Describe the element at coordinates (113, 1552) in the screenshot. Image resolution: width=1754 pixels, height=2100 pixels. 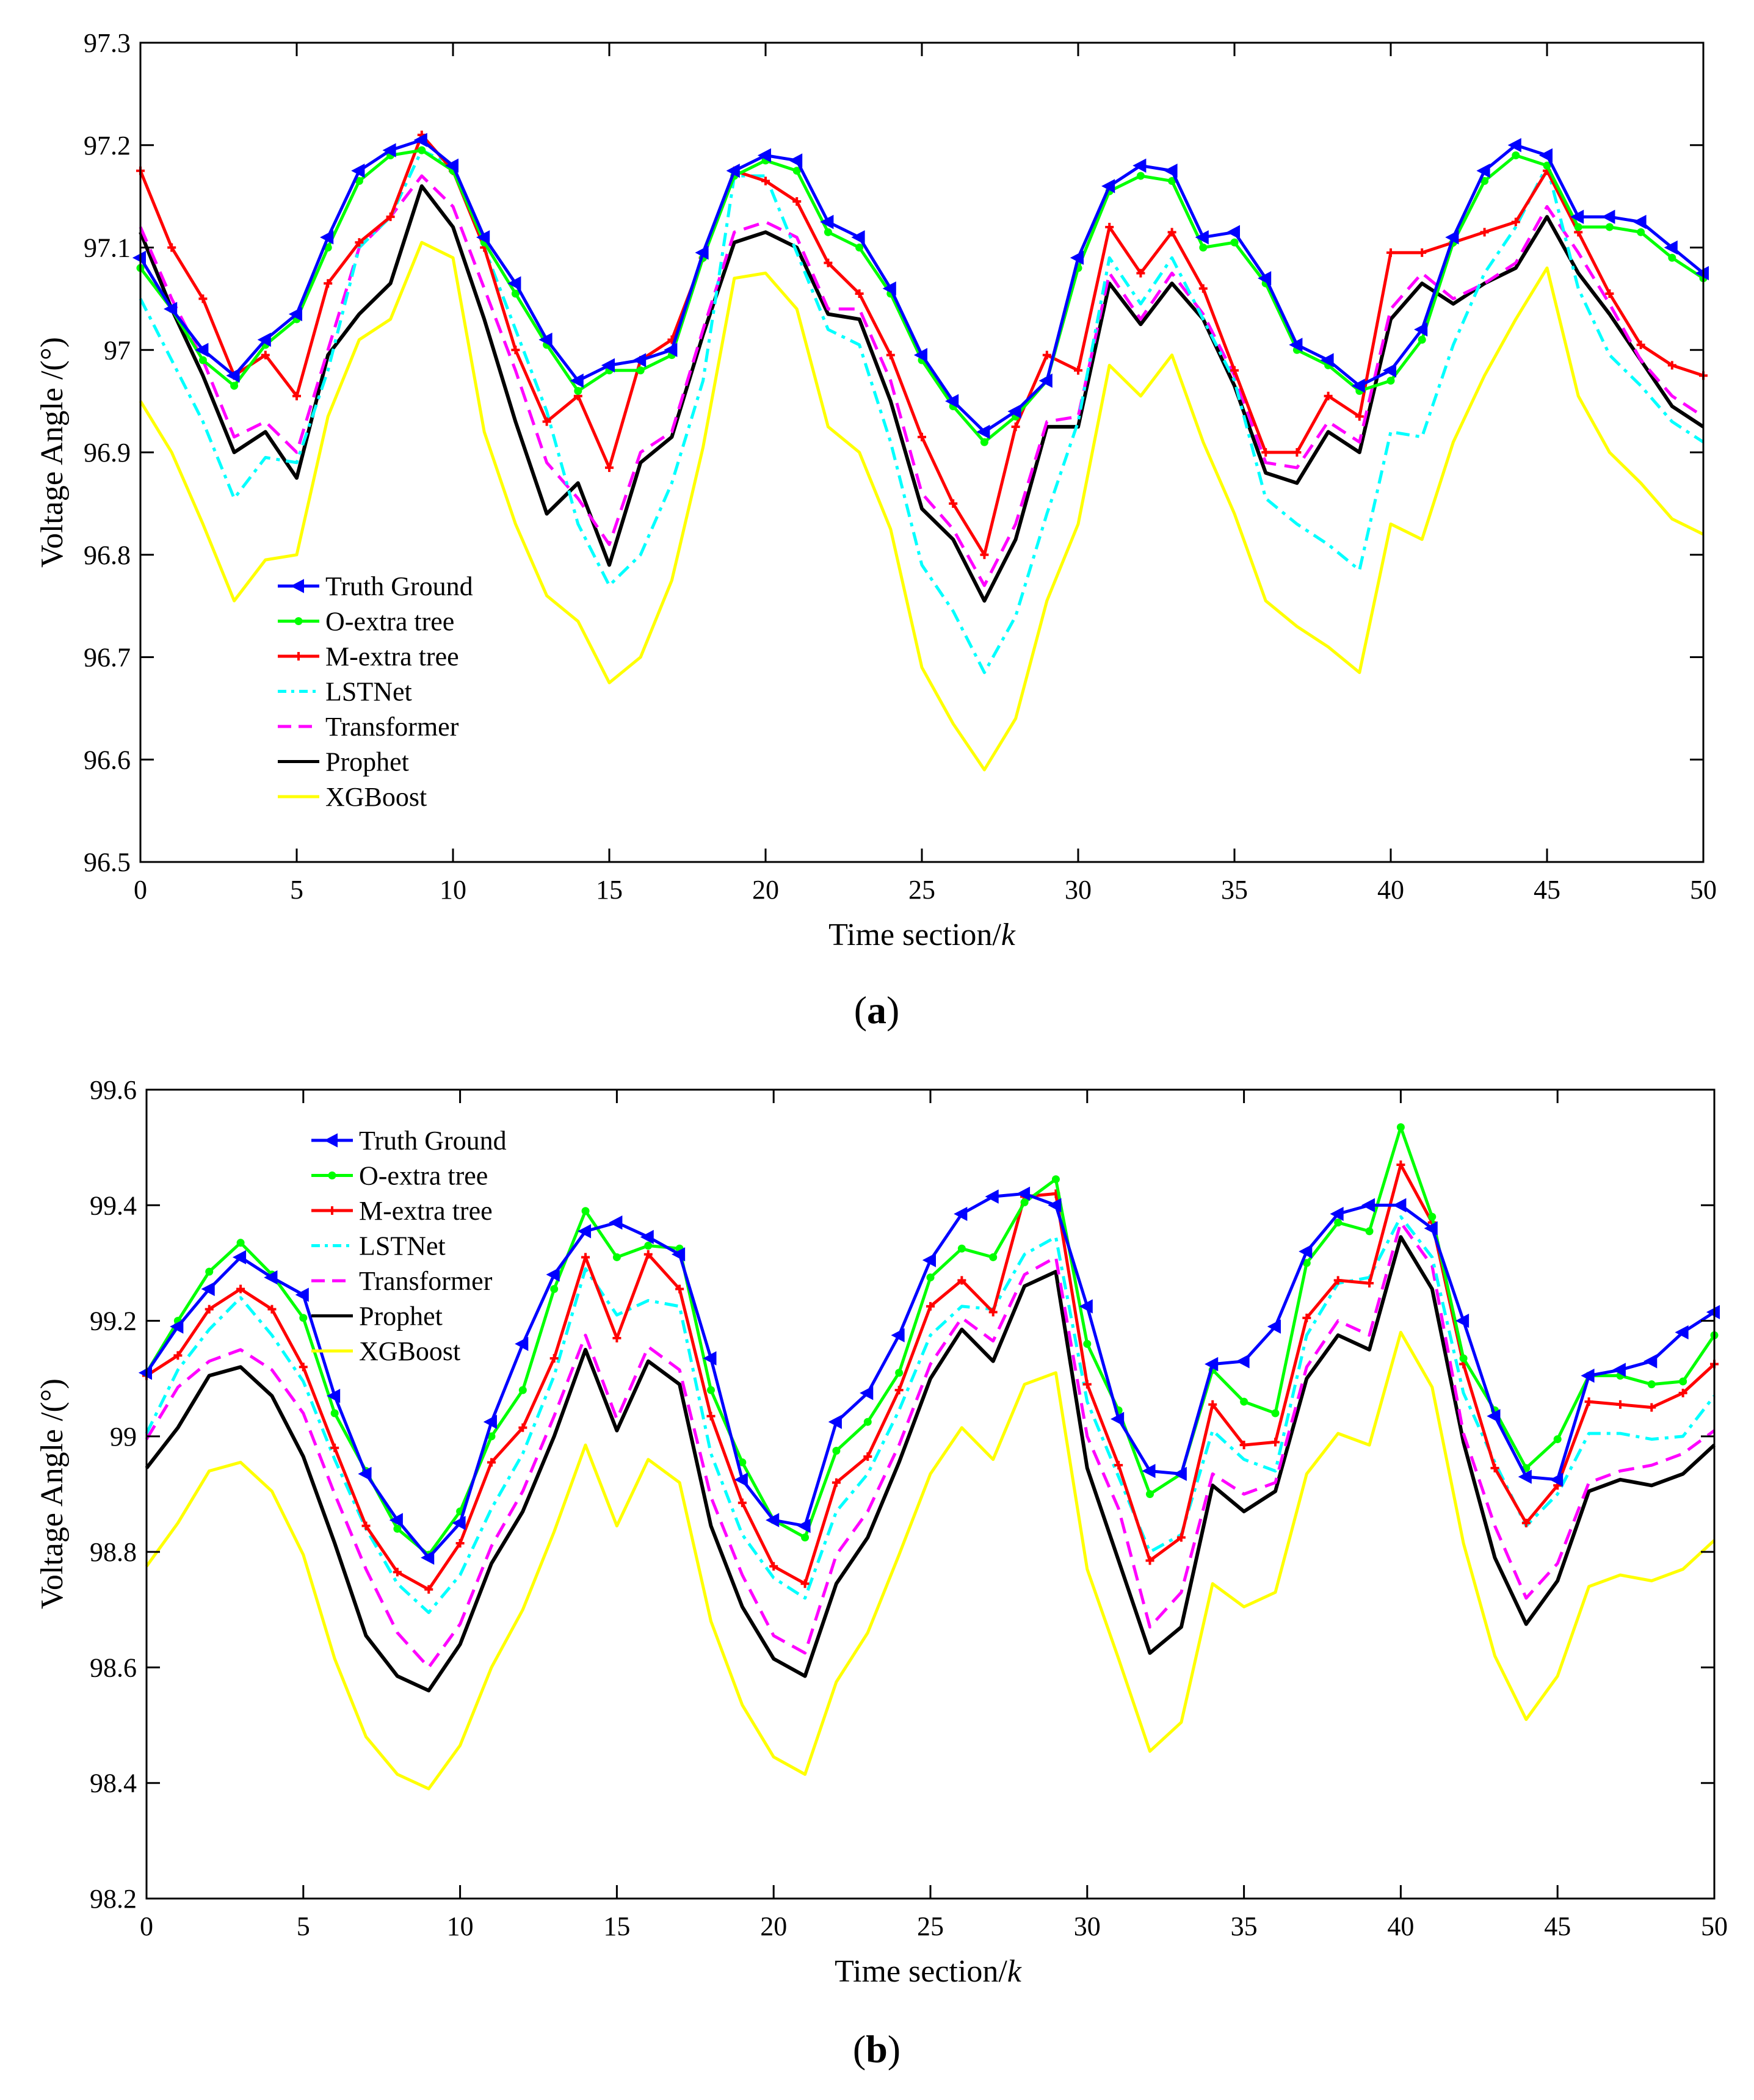
I see `y-tick-label: 98.8` at that location.